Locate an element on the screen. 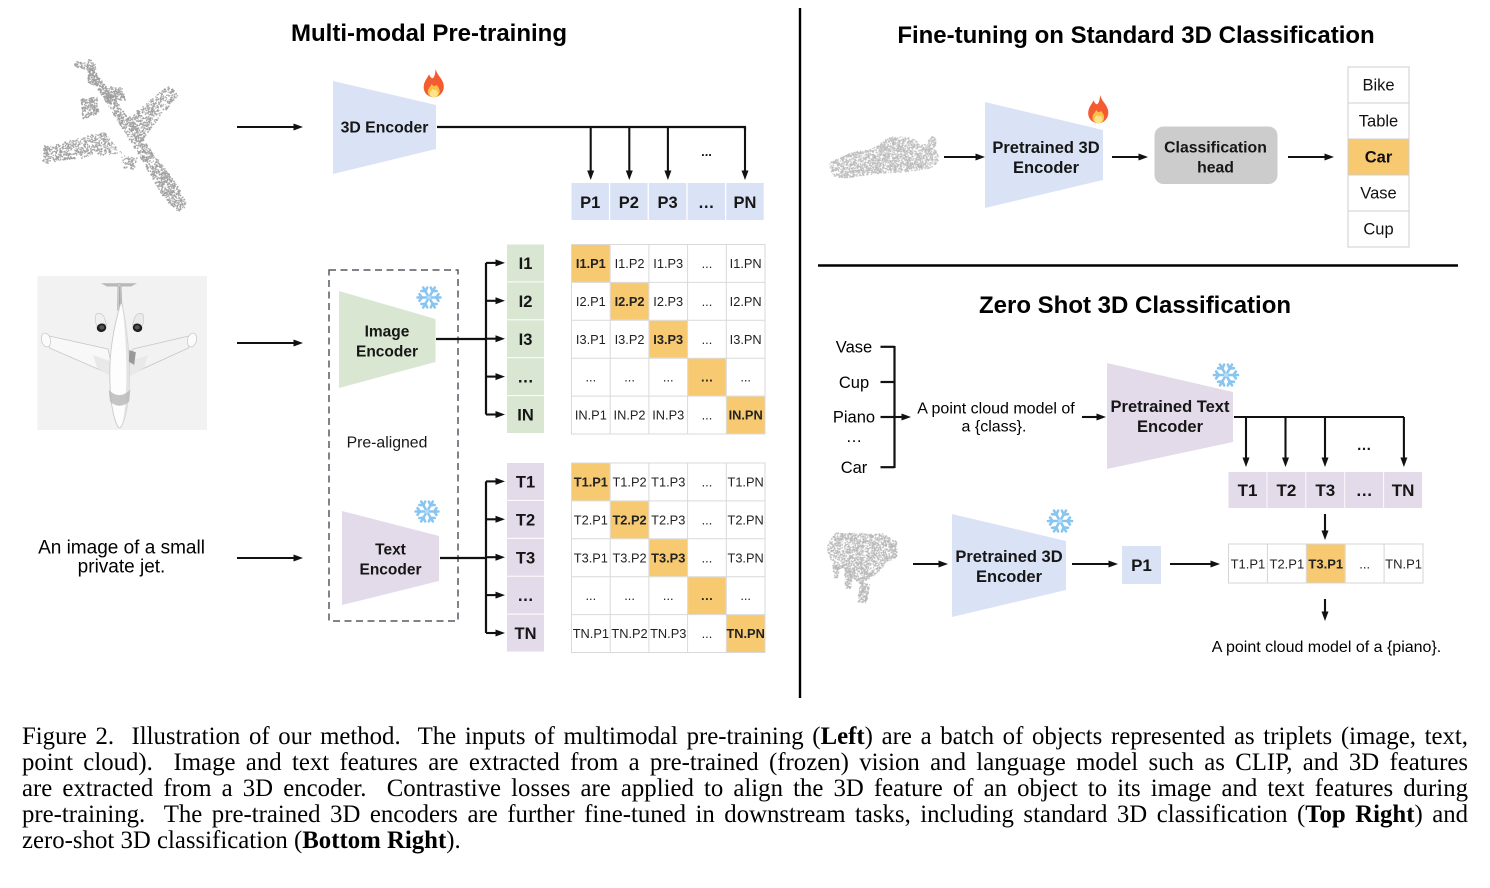 The image size is (1490, 888). svg-text: TN.P2 is located at coordinates (629, 633).